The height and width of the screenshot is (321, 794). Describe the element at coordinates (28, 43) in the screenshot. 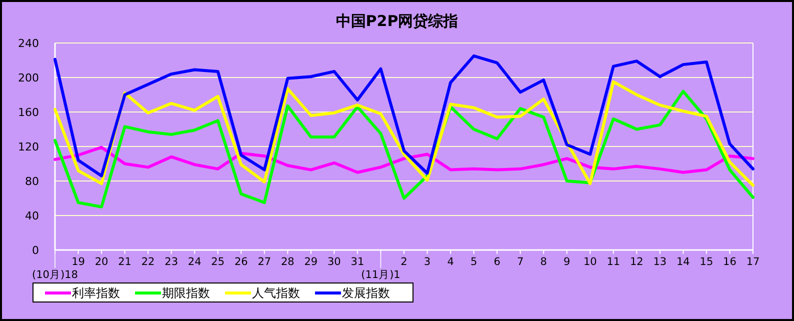

I see `y-tick-label: 240` at that location.